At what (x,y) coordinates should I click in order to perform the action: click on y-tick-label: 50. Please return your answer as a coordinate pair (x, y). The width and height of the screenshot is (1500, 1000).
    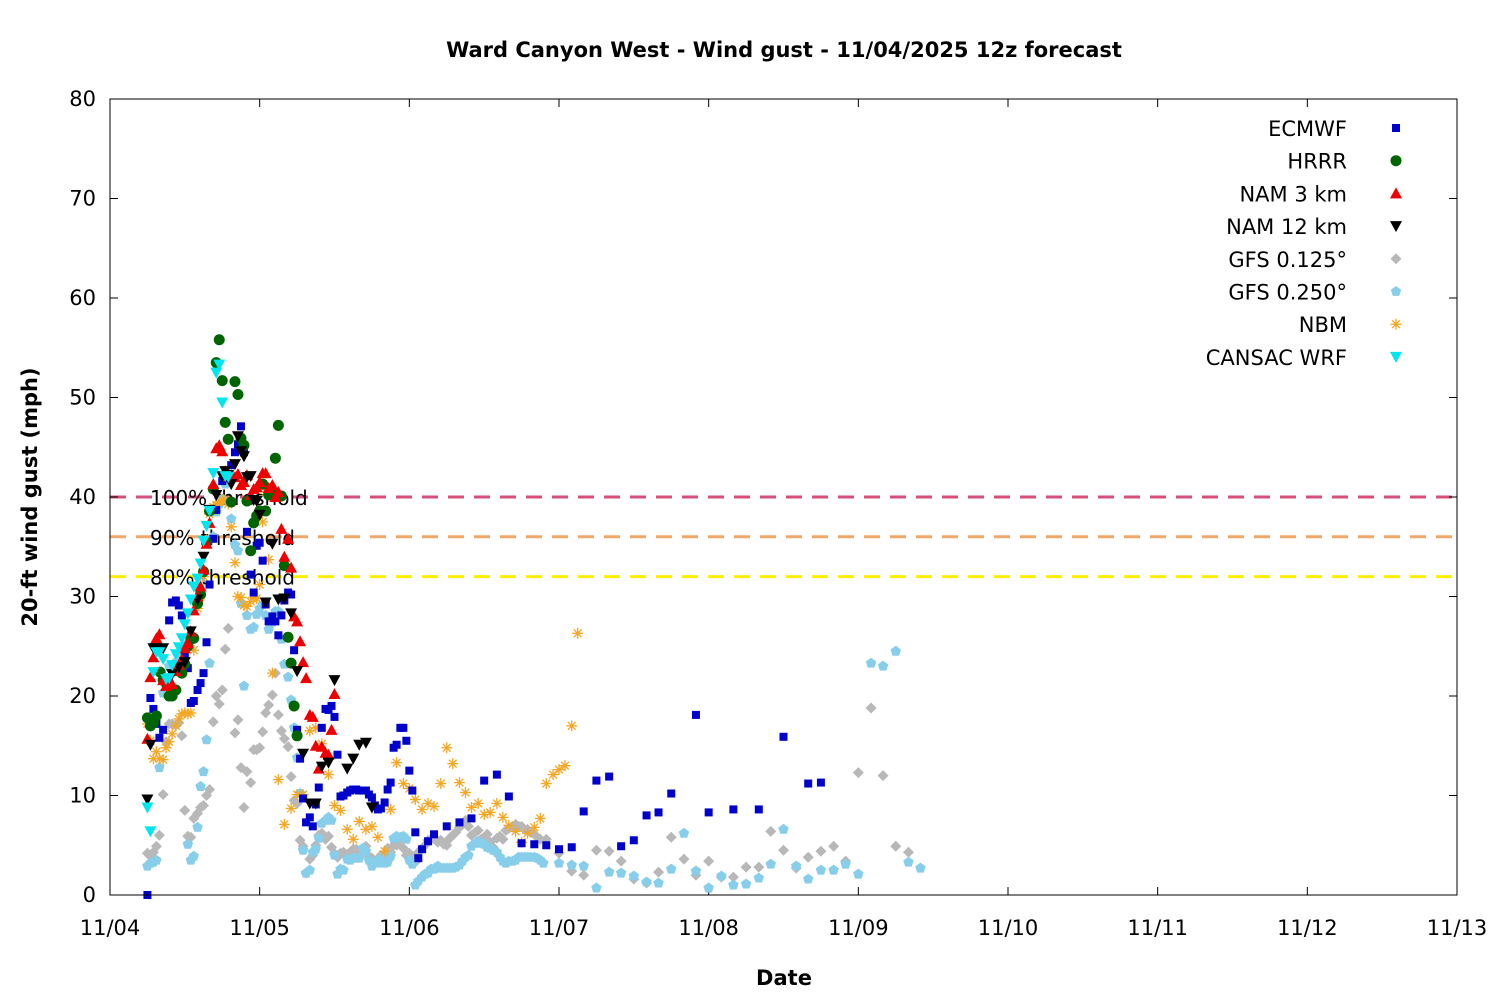
    Looking at the image, I should click on (82, 398).